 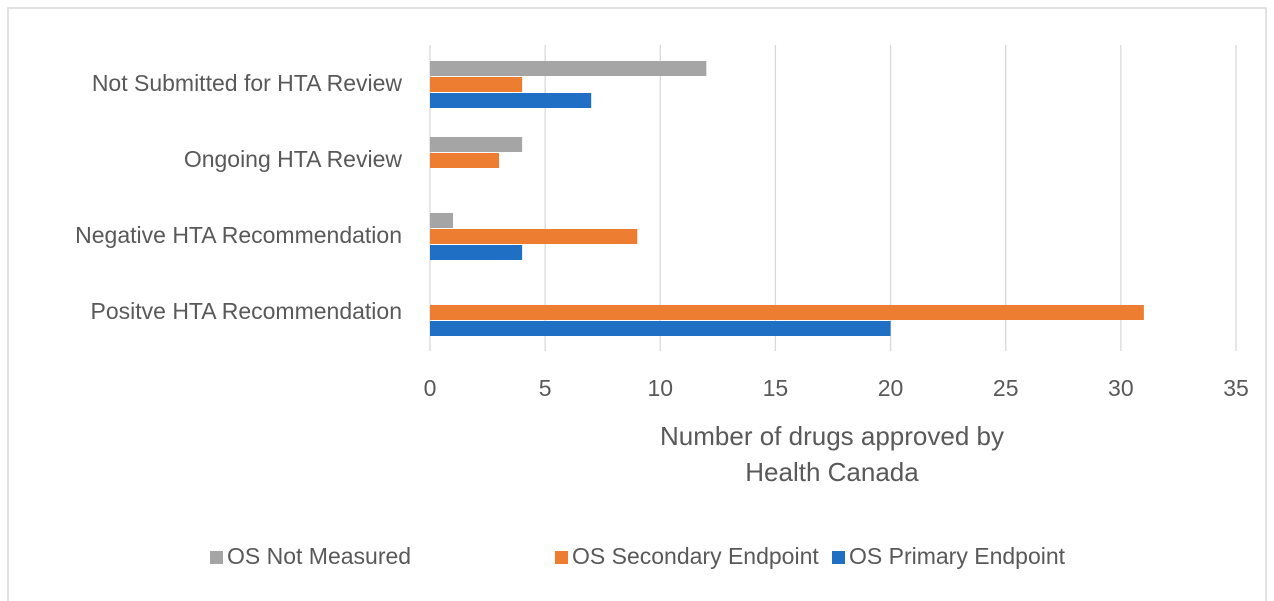 What do you see at coordinates (293, 159) in the screenshot?
I see `y-tick-label: Ongoing HTA Review` at bounding box center [293, 159].